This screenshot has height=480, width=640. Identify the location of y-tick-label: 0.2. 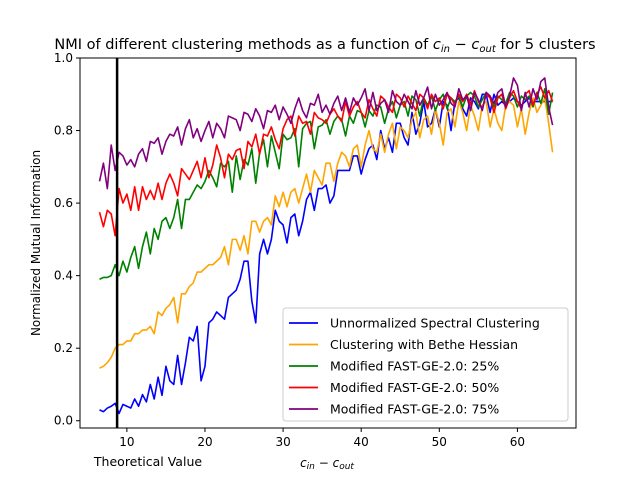
(63, 348).